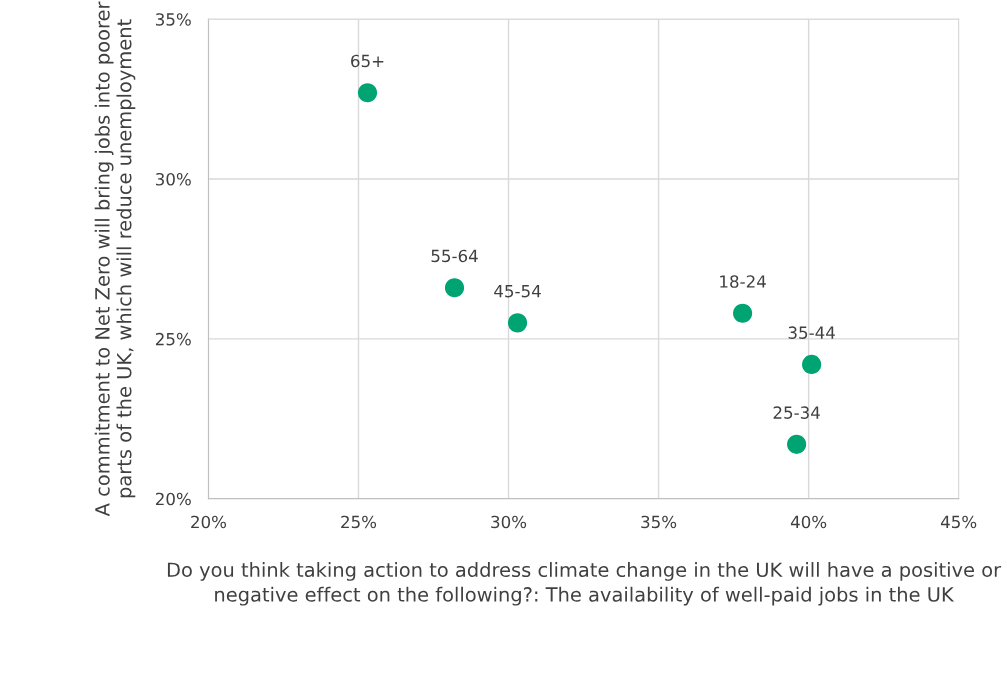  I want to click on x-tick-label: 25%, so click(359, 522).